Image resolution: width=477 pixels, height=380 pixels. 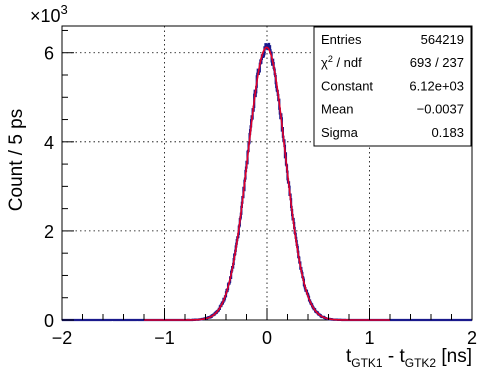 What do you see at coordinates (436, 85) in the screenshot?
I see `stats-value-2: 6.12e+03` at bounding box center [436, 85].